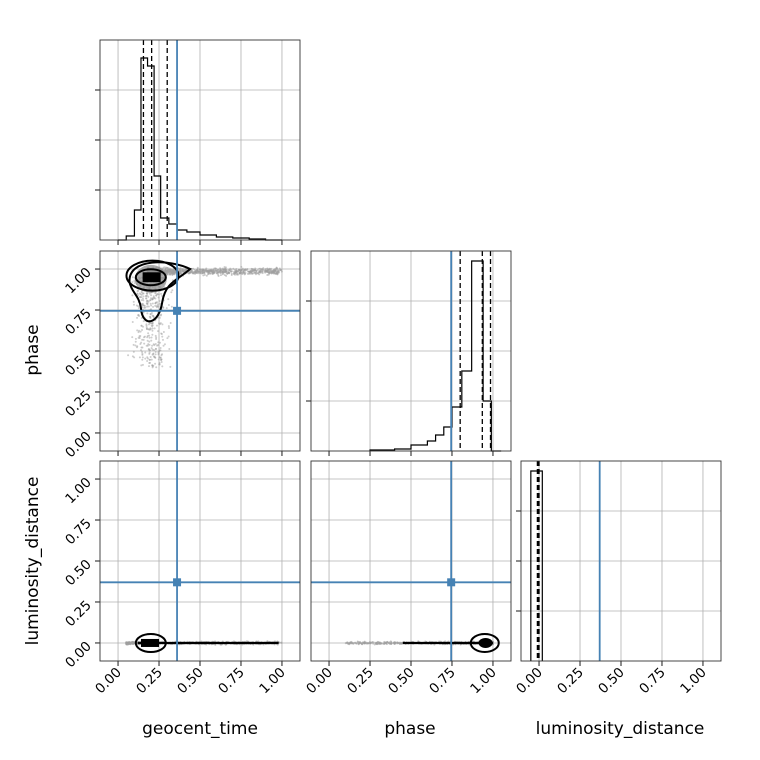 The height and width of the screenshot is (760, 760). What do you see at coordinates (151, 277) in the screenshot?
I see `density-peak` at bounding box center [151, 277].